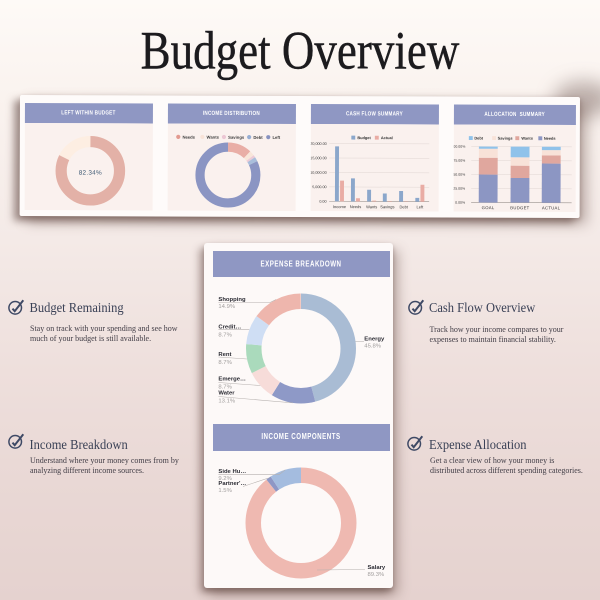  I want to click on svg-text: ACTUAL, so click(550, 207).